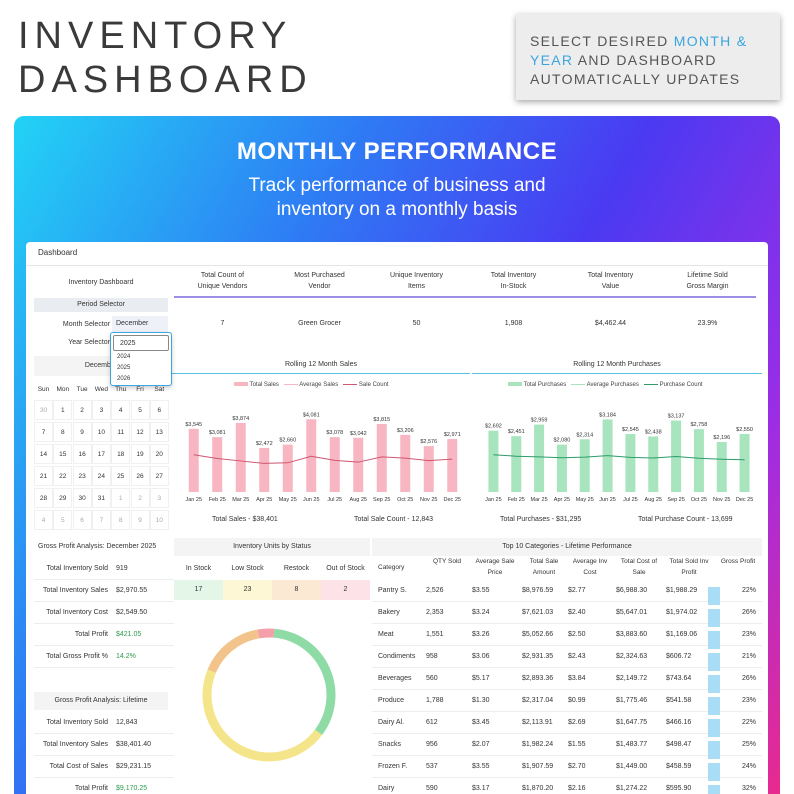  Describe the element at coordinates (121, 432) in the screenshot. I see `calendar-day: 11` at that location.